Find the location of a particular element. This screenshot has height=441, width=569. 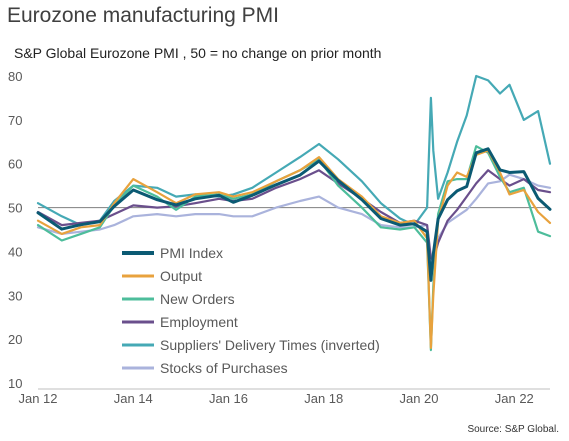

legend-label: Suppliers' Delivery Times (inverted) is located at coordinates (270, 345).